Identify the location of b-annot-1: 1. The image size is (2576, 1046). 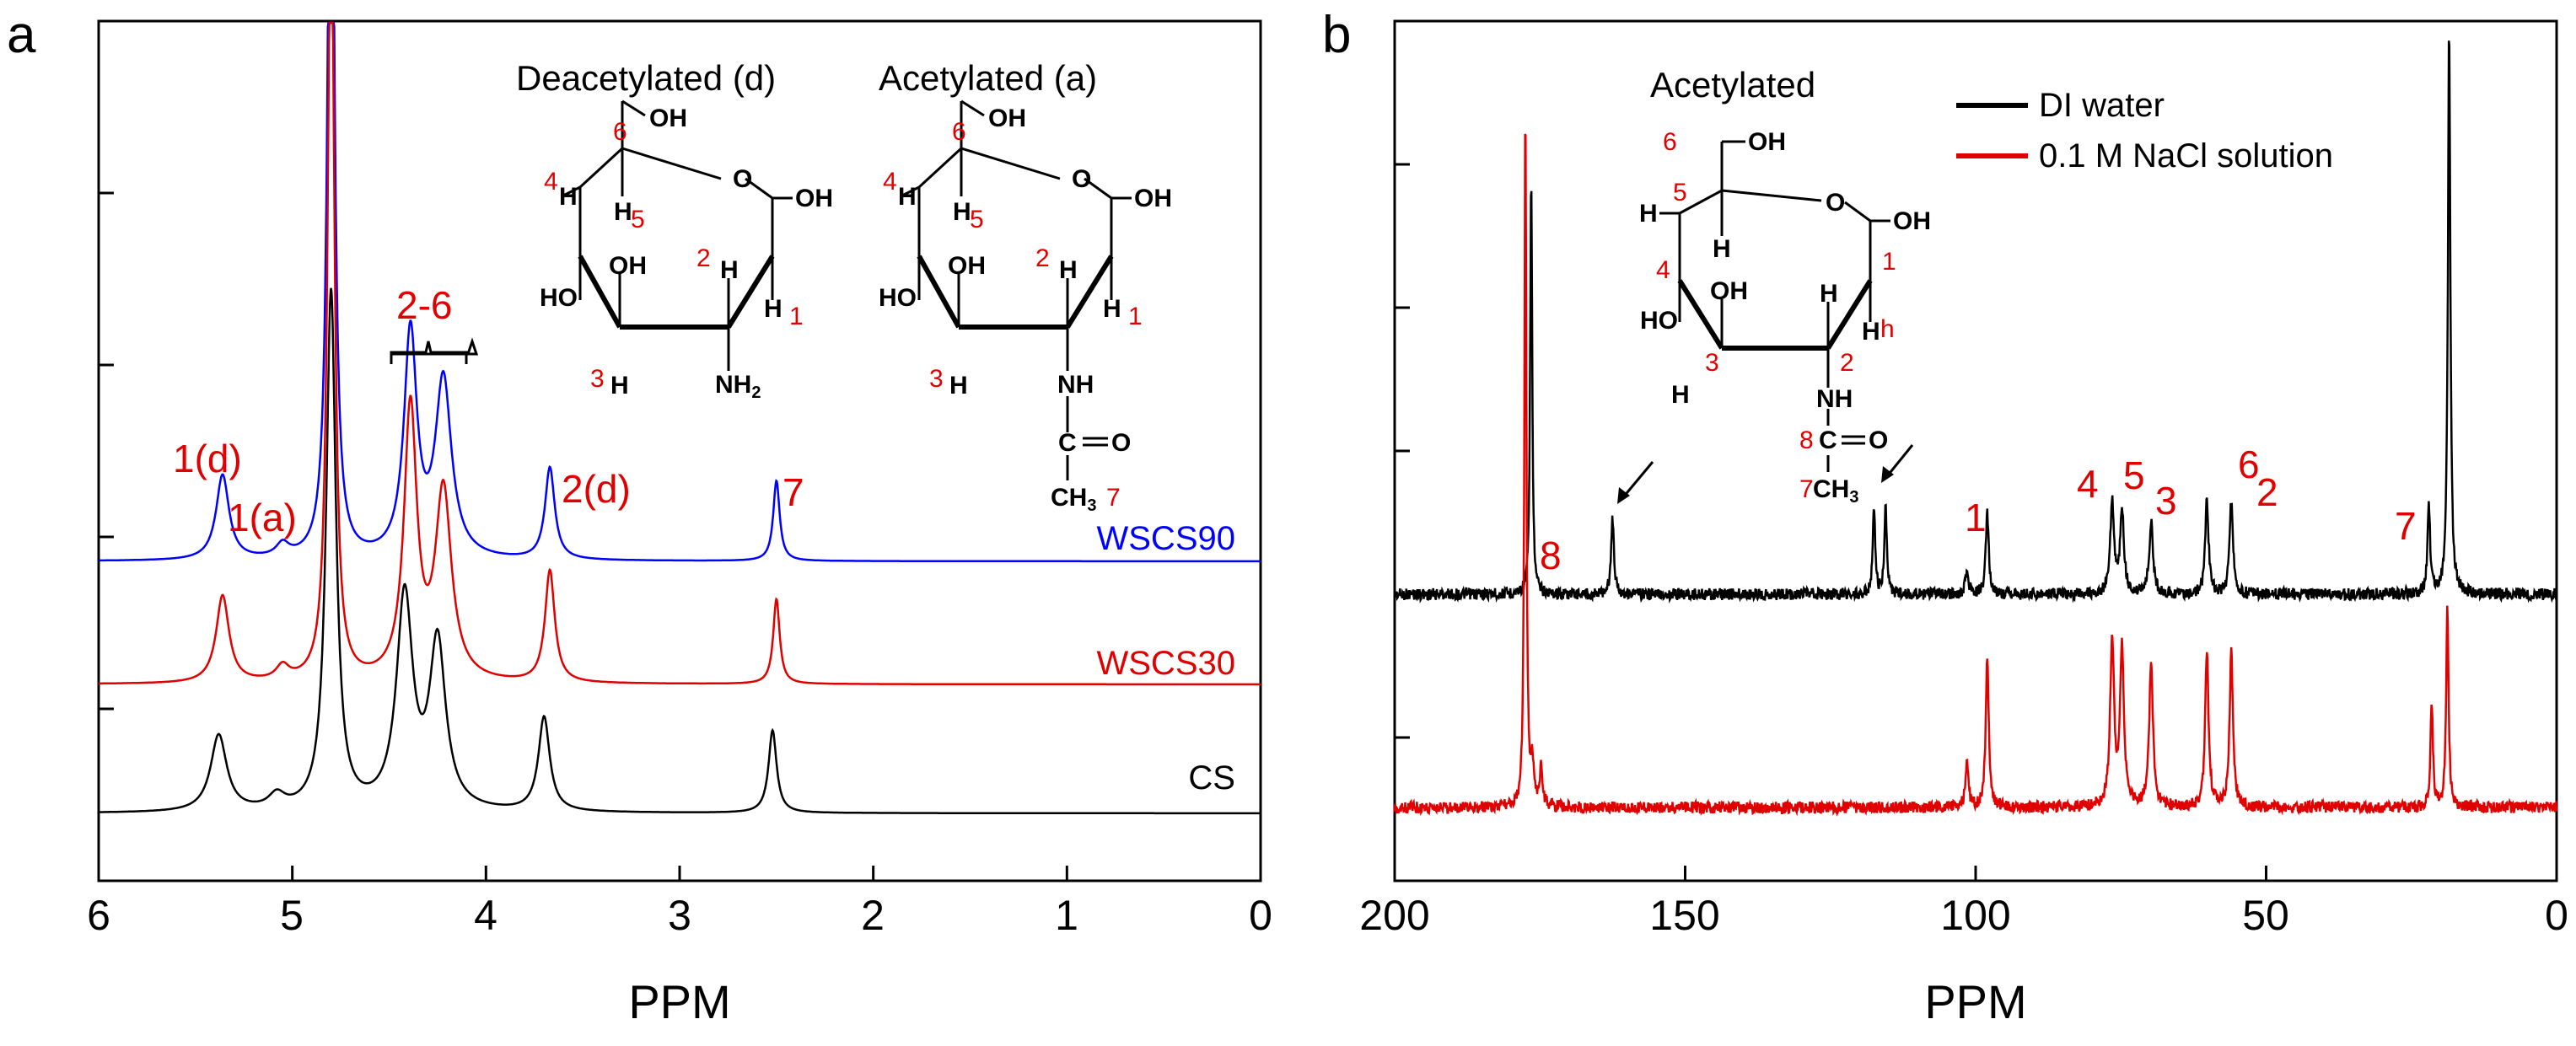
(1976, 517).